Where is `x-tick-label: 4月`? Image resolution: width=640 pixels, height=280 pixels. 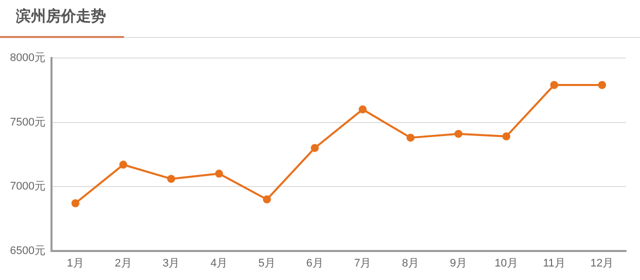 x-tick-label: 4月 is located at coordinates (219, 263).